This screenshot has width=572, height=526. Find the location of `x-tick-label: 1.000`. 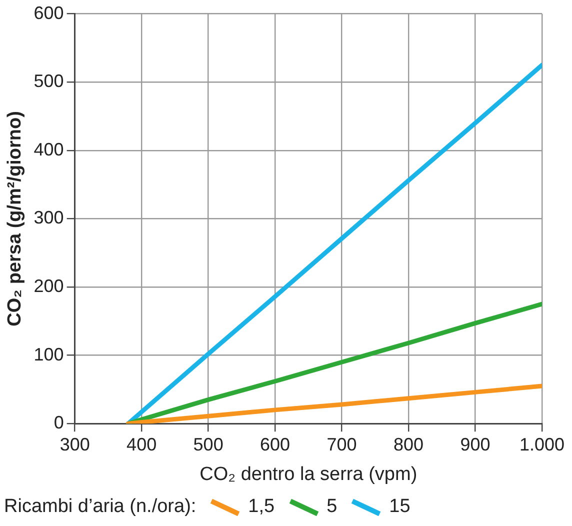

x-tick-label: 1.000 is located at coordinates (542, 444).